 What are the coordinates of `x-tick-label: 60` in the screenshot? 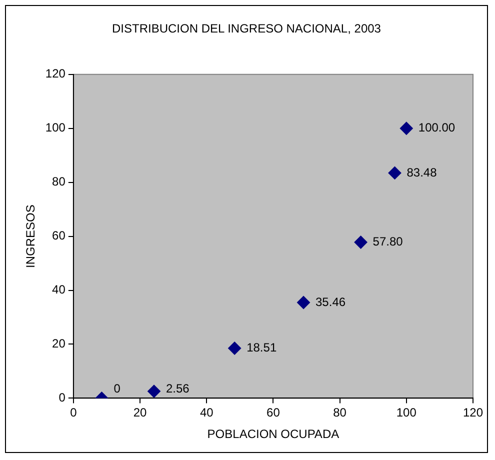 It's located at (273, 413).